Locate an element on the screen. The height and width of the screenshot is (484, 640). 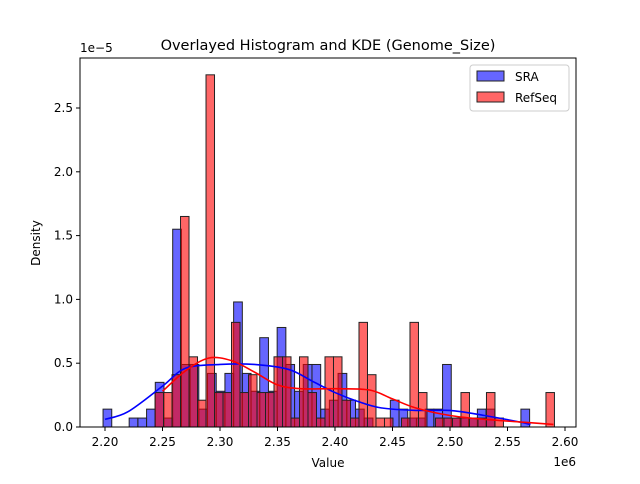
y-offset-label: 1e−5 is located at coordinates (96, 48).